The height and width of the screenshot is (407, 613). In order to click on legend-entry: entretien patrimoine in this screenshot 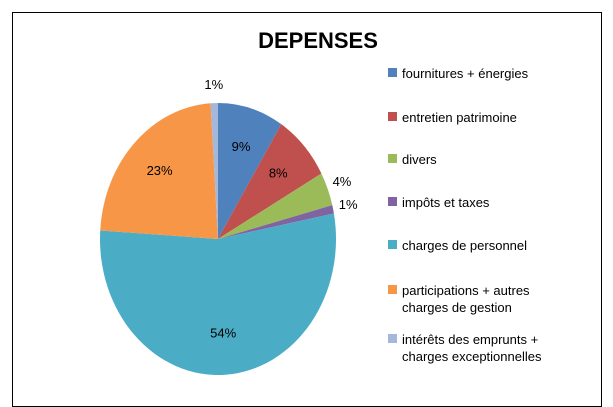, I will do `click(476, 117)`.